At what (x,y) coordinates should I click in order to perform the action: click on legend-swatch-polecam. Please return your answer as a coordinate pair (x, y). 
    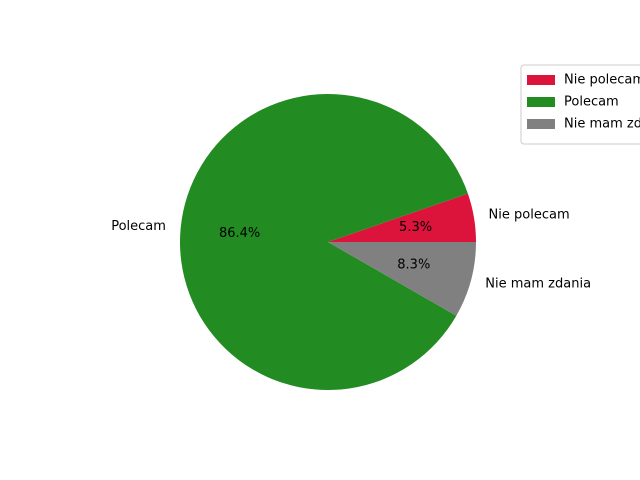
    Looking at the image, I should click on (541, 102).